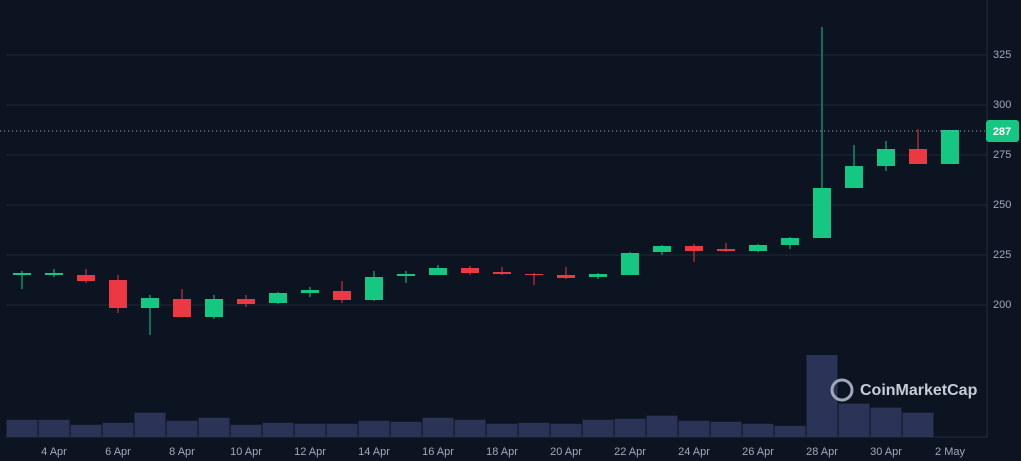 Image resolution: width=1021 pixels, height=461 pixels. What do you see at coordinates (919, 390) in the screenshot?
I see `watermark-text: CoinMarketCap` at bounding box center [919, 390].